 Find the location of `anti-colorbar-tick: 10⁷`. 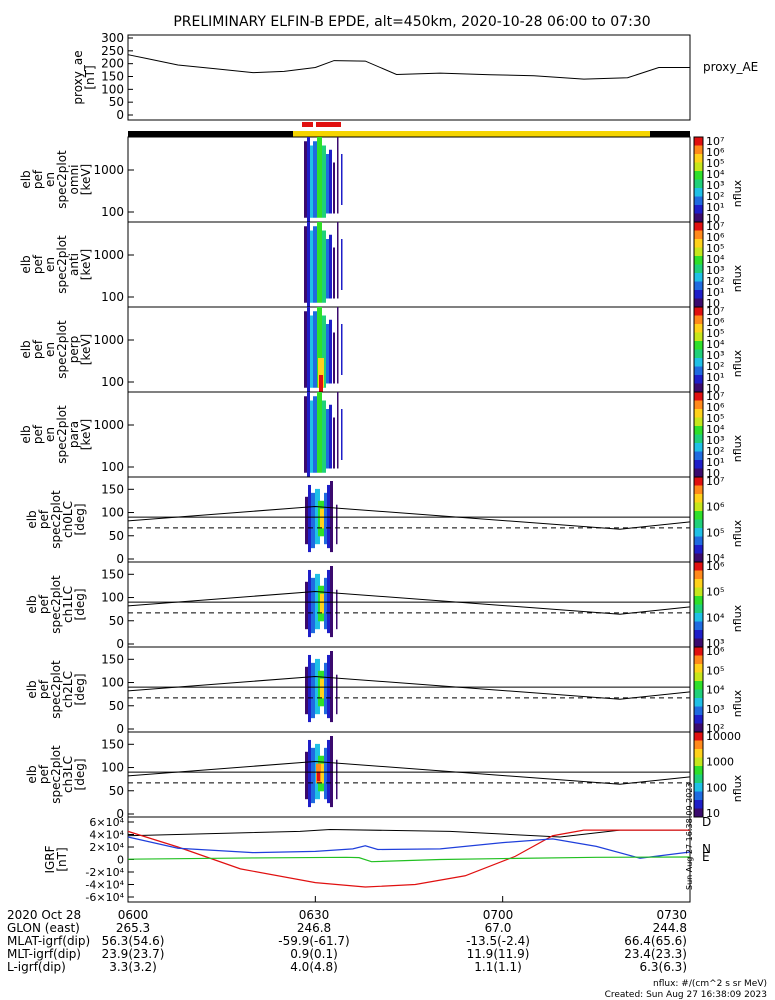

anti-colorbar-tick: 10⁷ is located at coordinates (715, 226).